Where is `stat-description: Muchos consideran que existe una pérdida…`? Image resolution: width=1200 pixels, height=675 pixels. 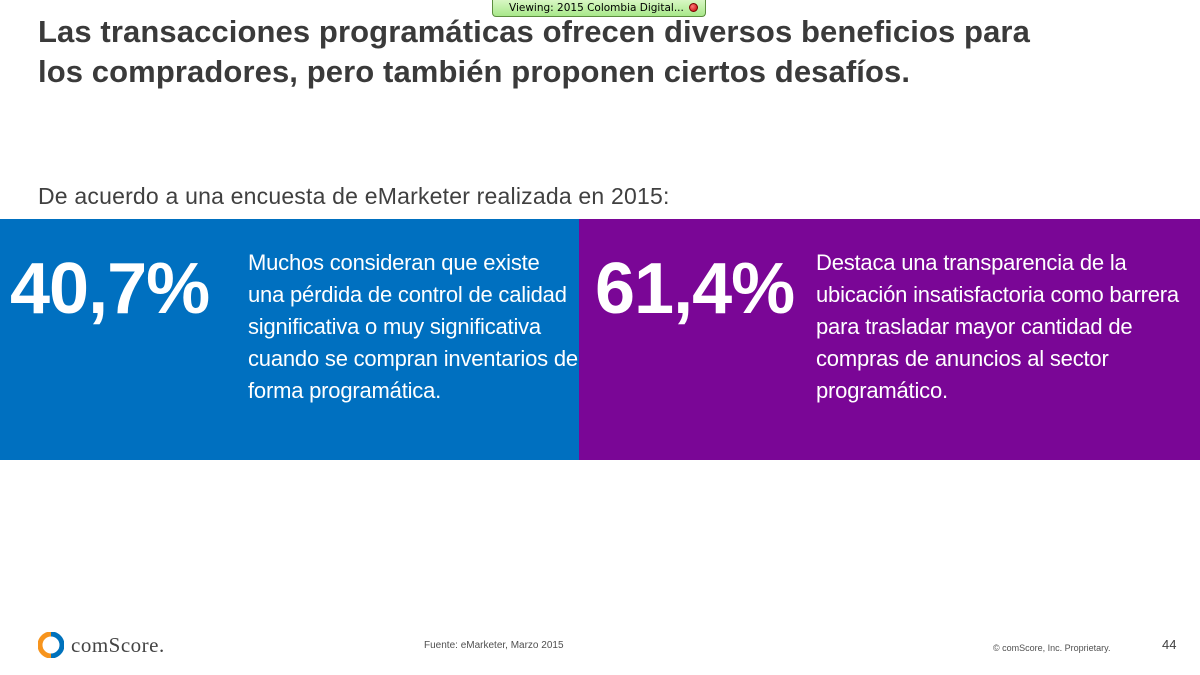 stat-description: Muchos consideran que existe una pérdida… is located at coordinates (413, 326).